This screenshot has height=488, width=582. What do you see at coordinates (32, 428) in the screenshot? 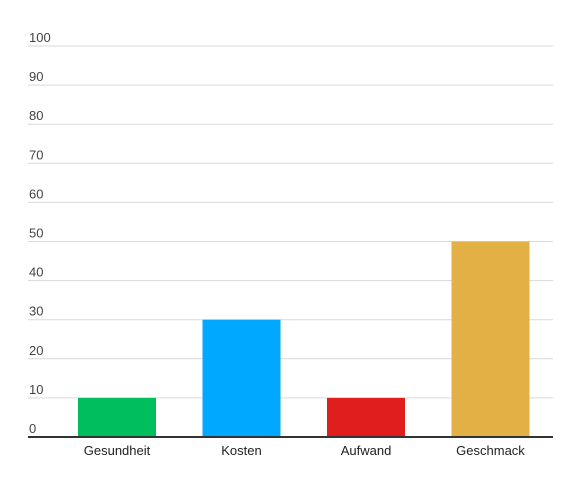
I see `y-tick-label: 0` at bounding box center [32, 428].